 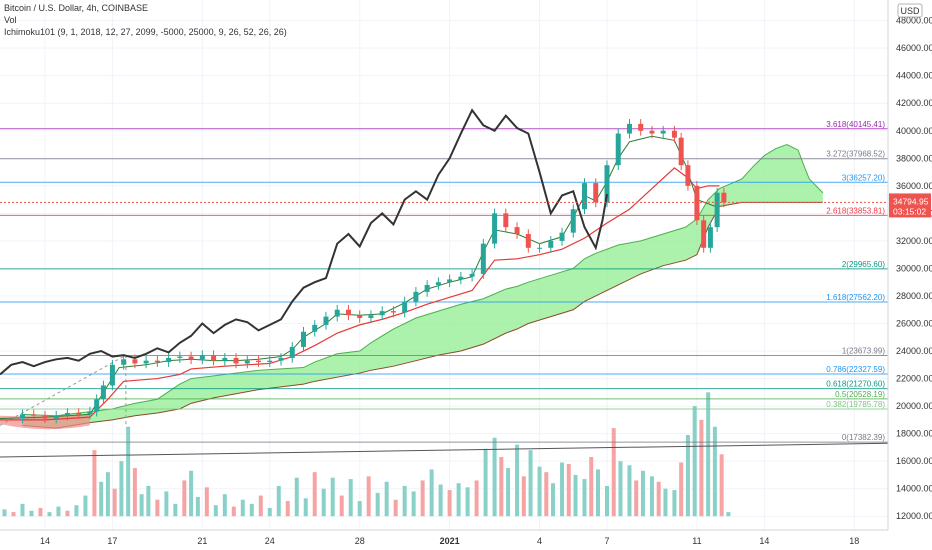 I want to click on price-tick-label: 38000.00, so click(x=914, y=158).